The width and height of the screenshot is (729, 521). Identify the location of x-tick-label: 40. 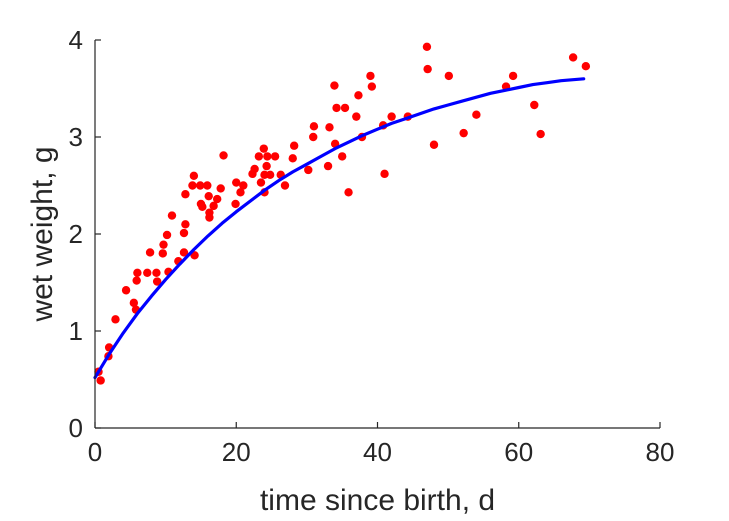
(377, 452).